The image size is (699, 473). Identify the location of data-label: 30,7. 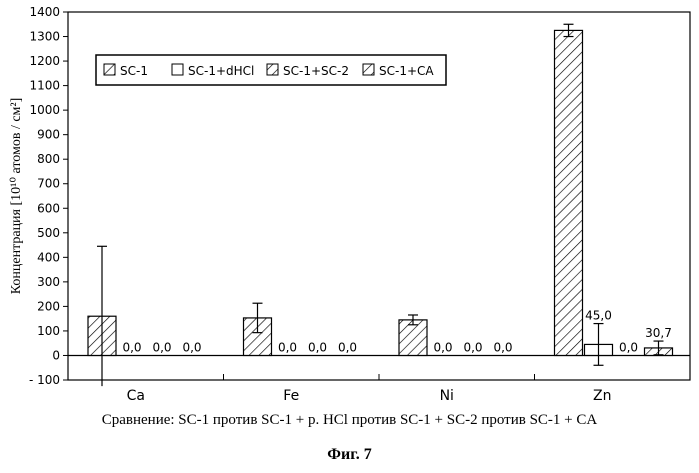
(658, 333).